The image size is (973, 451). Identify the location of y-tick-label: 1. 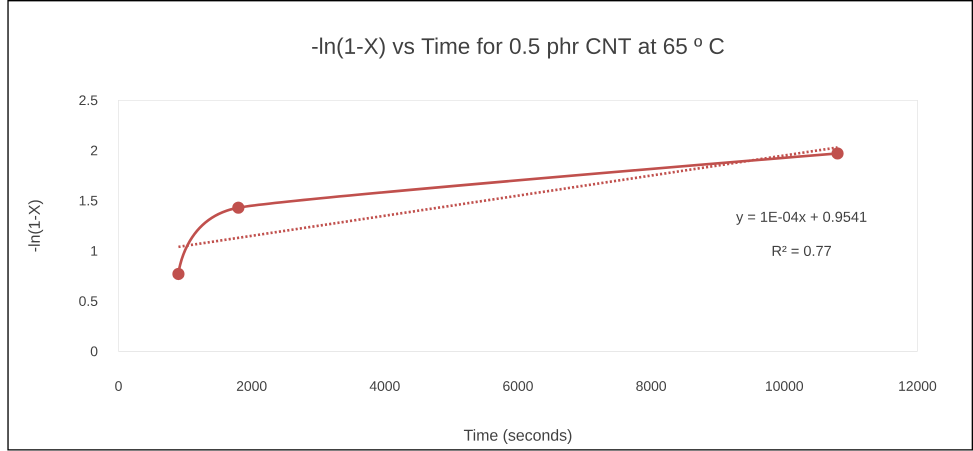
(94, 251).